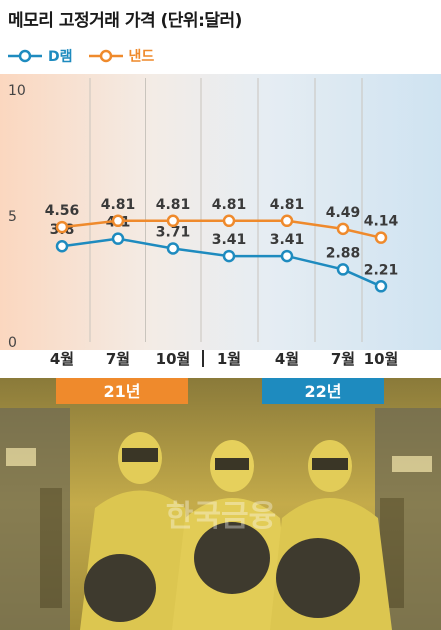 The width and height of the screenshot is (441, 630). I want to click on data-label-nand: 4.14, so click(381, 222).